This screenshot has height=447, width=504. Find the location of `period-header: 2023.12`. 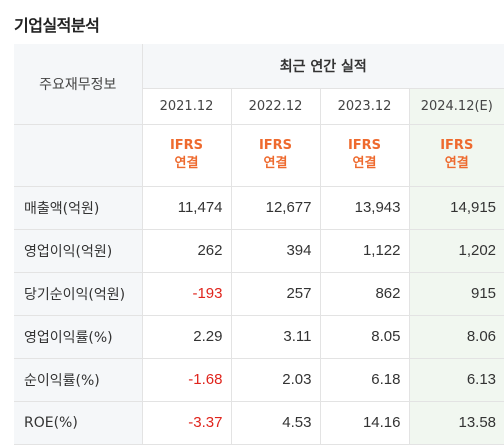

period-header: 2023.12 is located at coordinates (365, 106).